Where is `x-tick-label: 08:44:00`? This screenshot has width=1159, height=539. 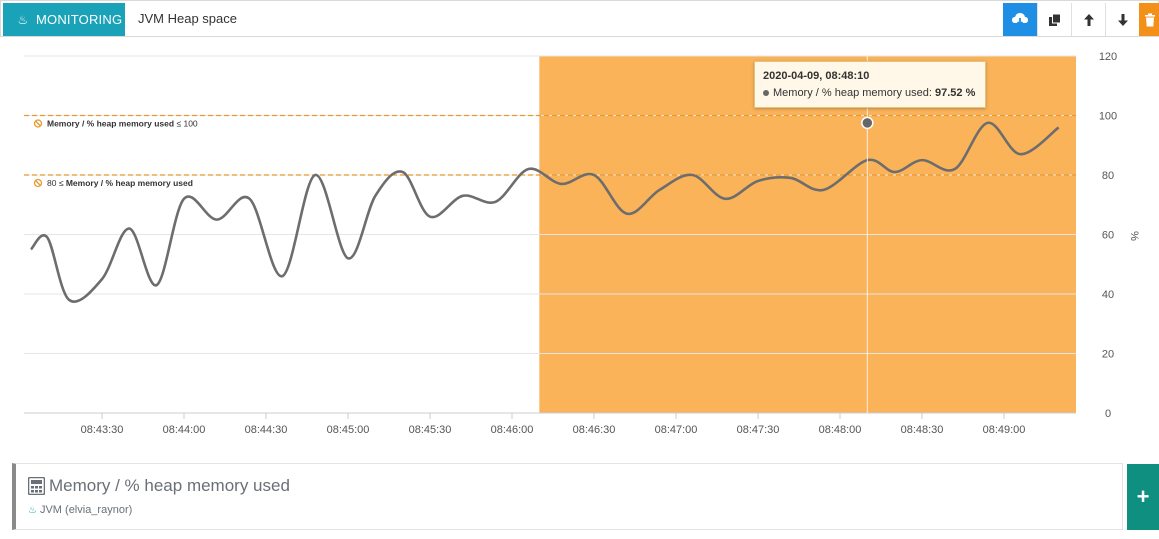 x-tick-label: 08:44:00 is located at coordinates (184, 430).